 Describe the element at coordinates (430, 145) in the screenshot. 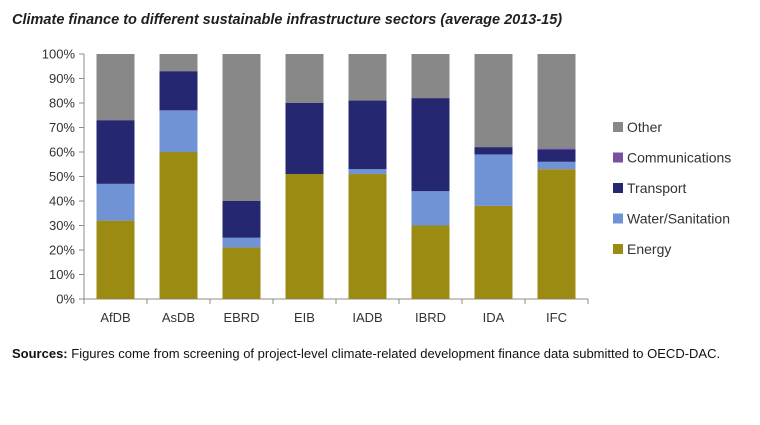

I see `bar-segment-transport-ibrd` at that location.